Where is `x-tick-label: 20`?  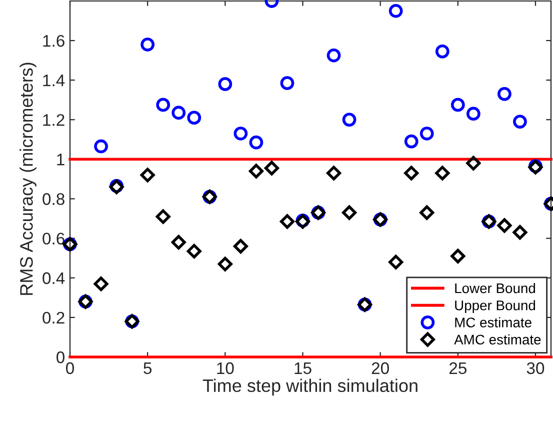 x-tick-label: 20 is located at coordinates (380, 368).